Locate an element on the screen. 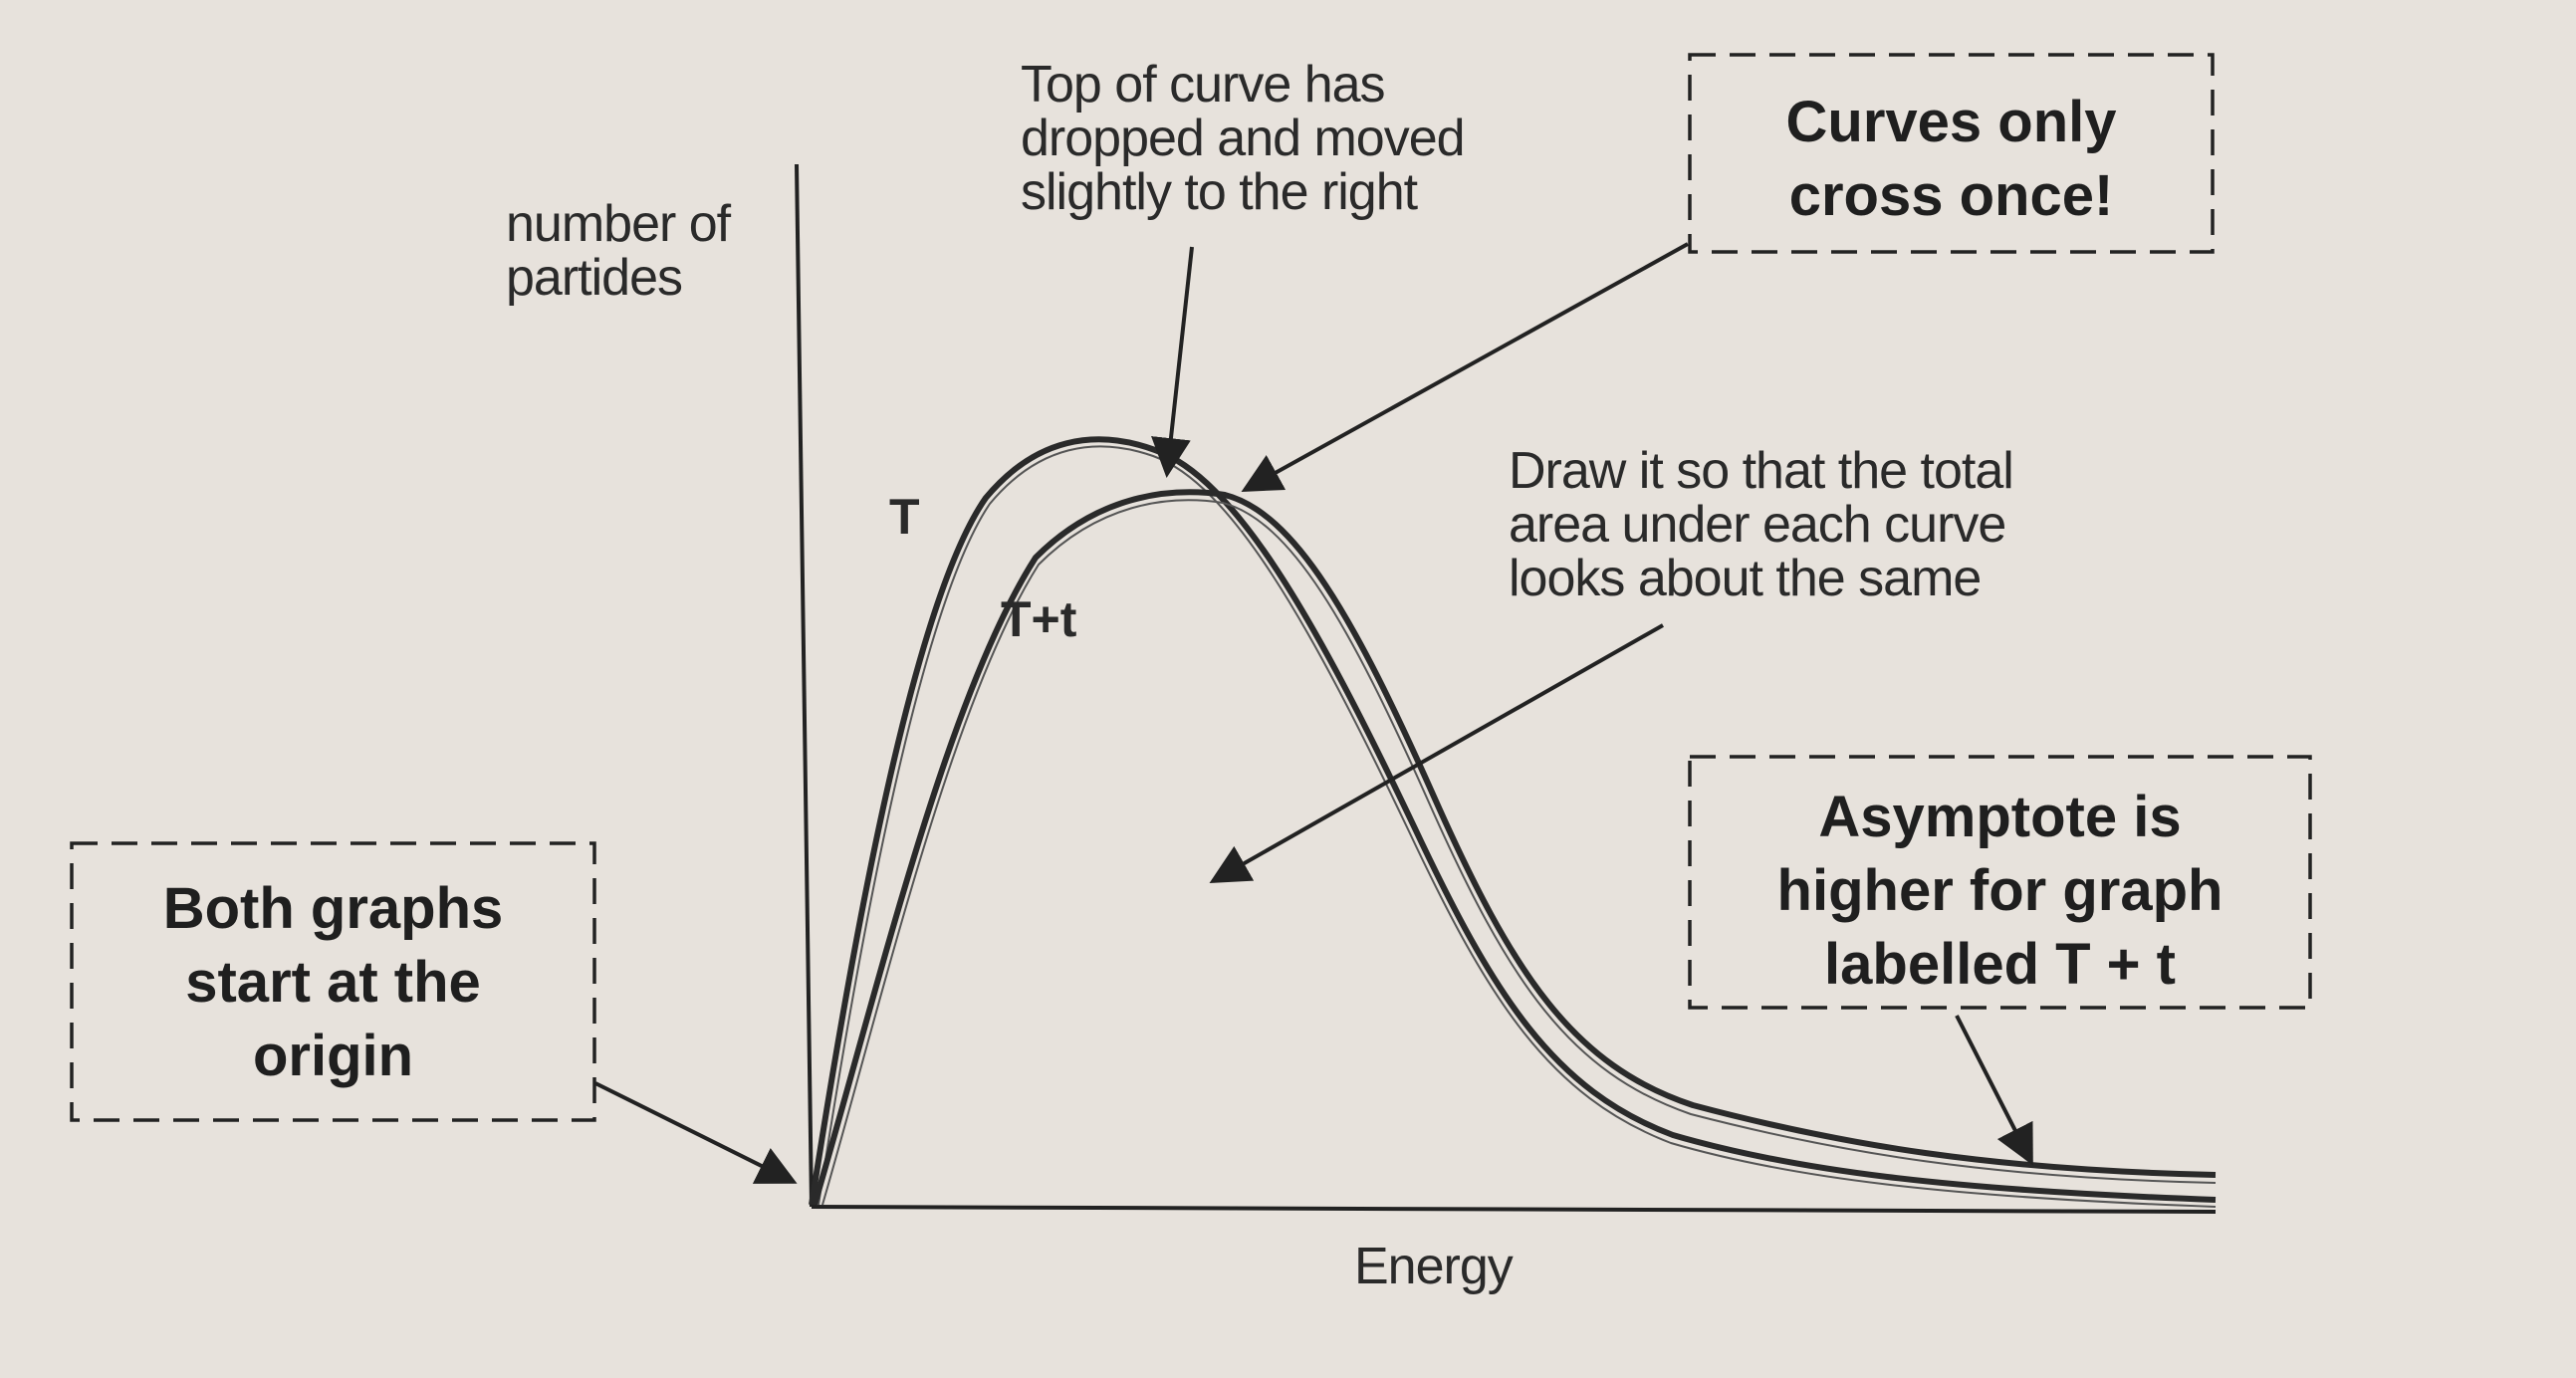  area-line-1: Draw it so that the total is located at coordinates (1761, 471).